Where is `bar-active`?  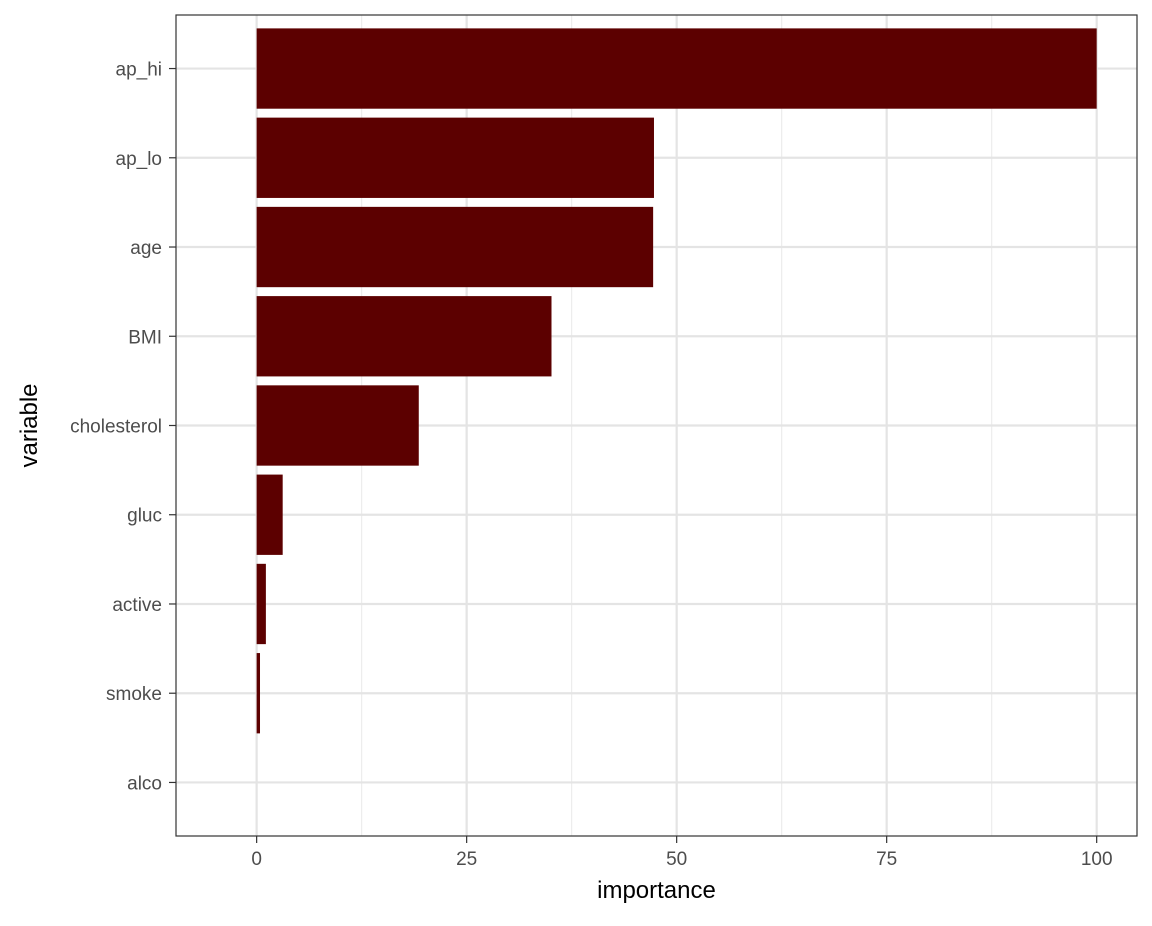
bar-active is located at coordinates (261, 604).